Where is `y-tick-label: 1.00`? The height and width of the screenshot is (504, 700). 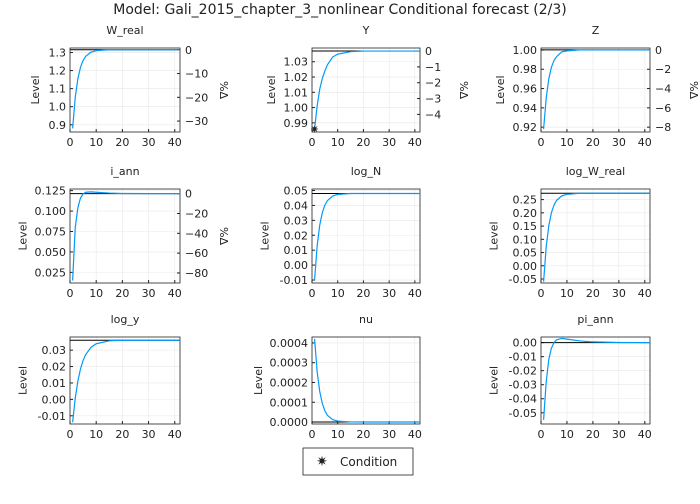
y-tick-label: 1.00 is located at coordinates (296, 108).